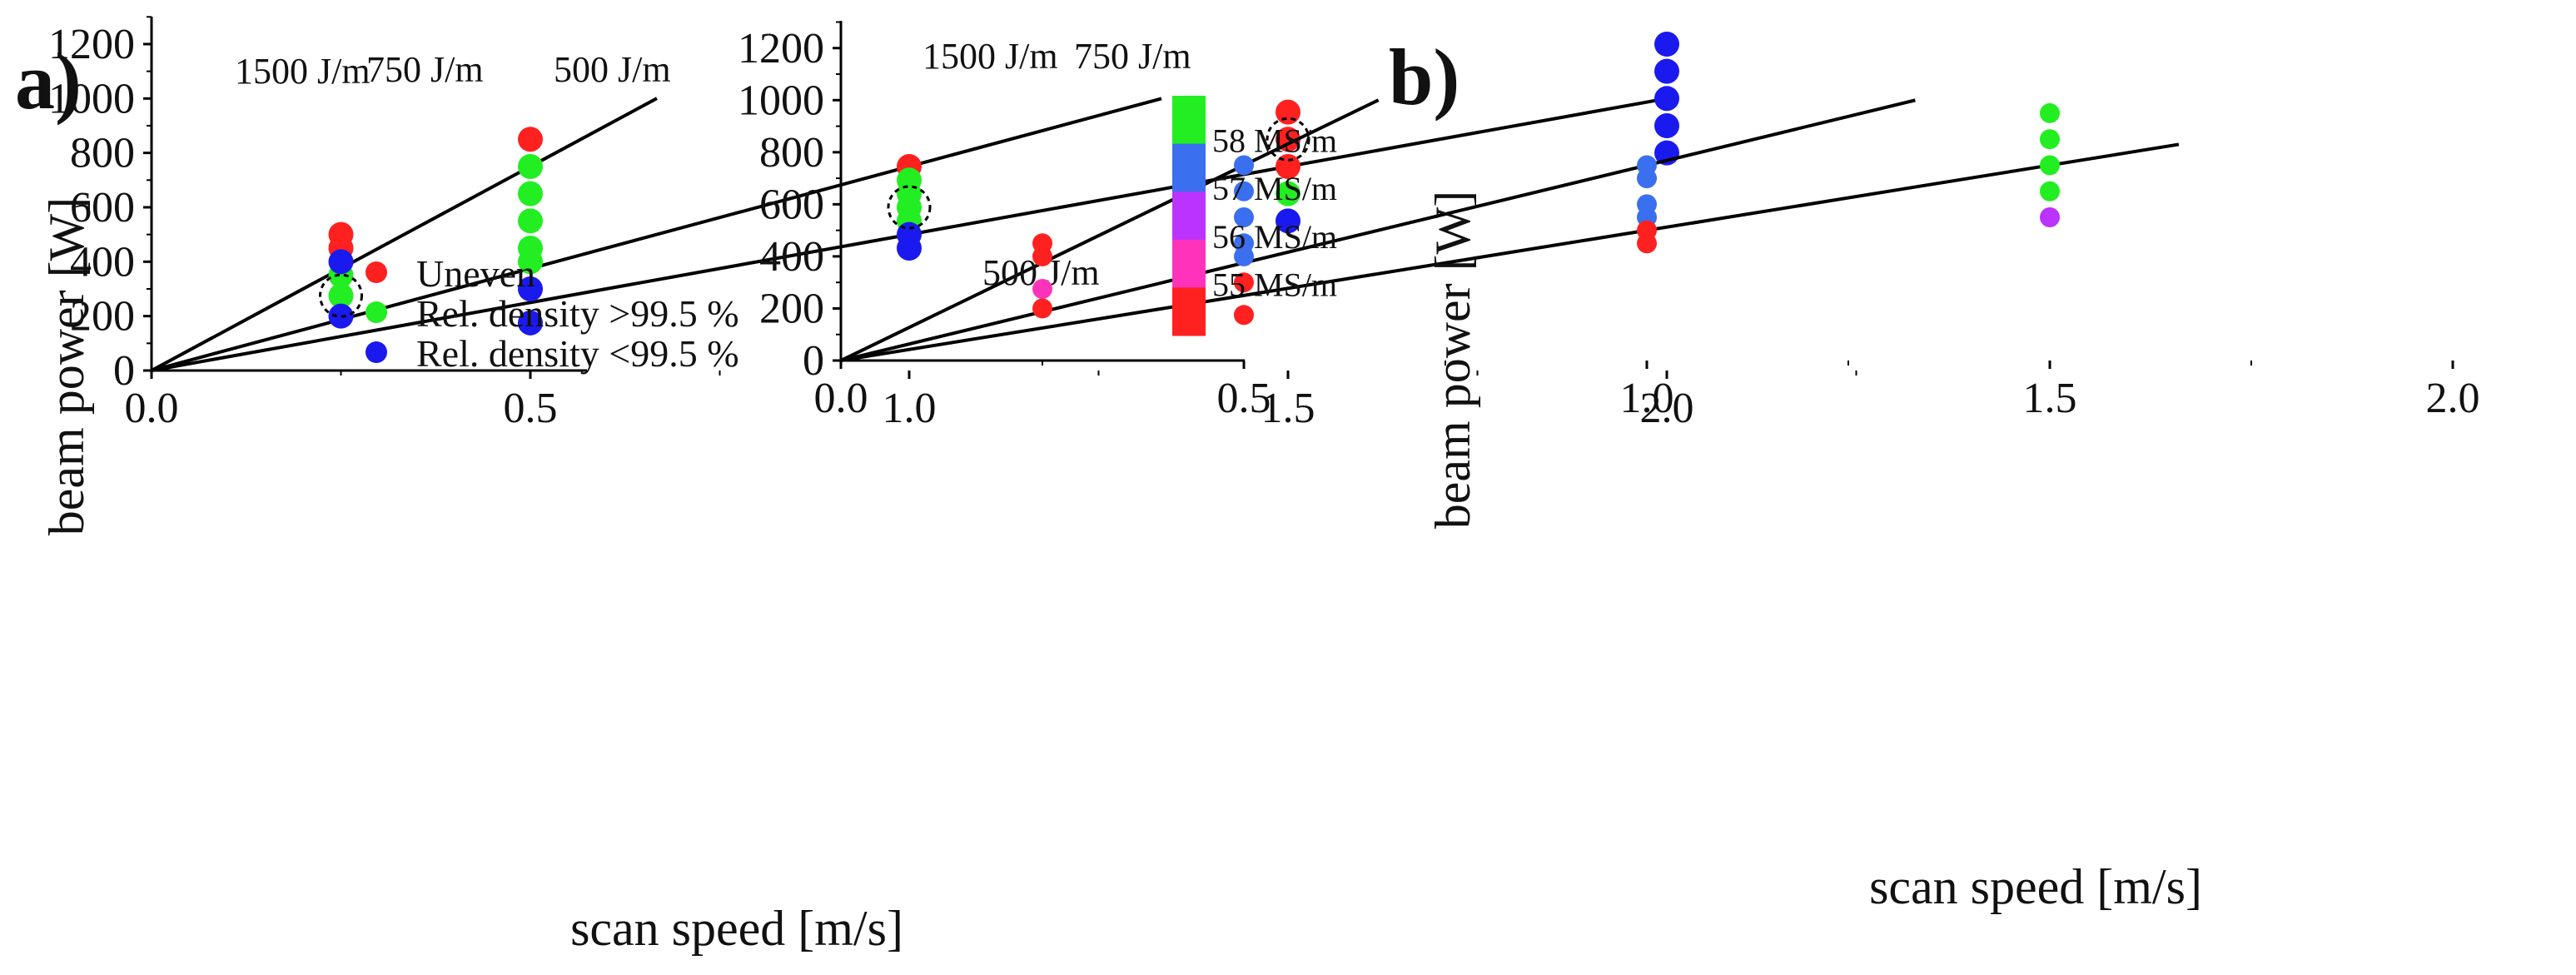 The image size is (2576, 975). I want to click on panel-a-ylabel: beam power [W], so click(66, 366).